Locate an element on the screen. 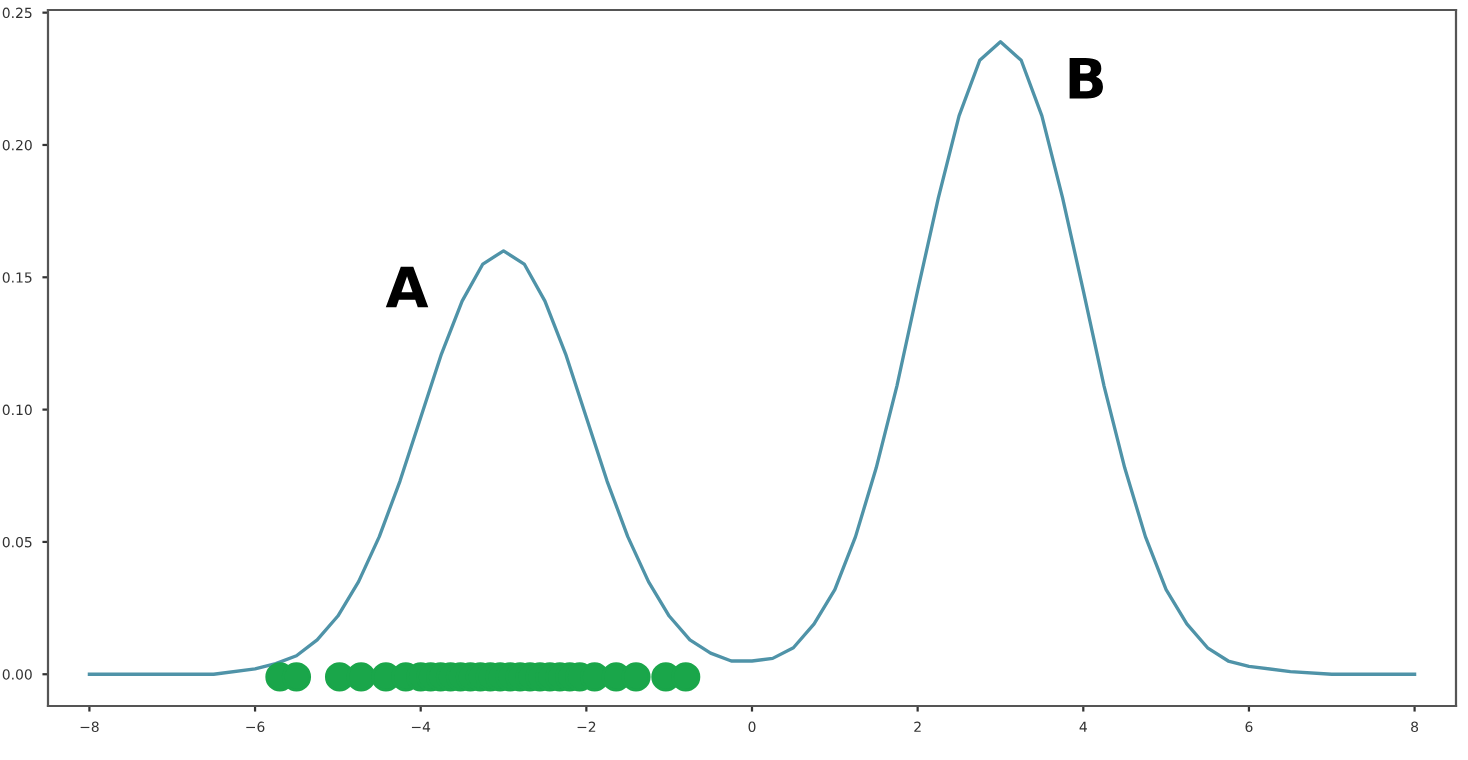  annotation: B is located at coordinates (1086, 78).